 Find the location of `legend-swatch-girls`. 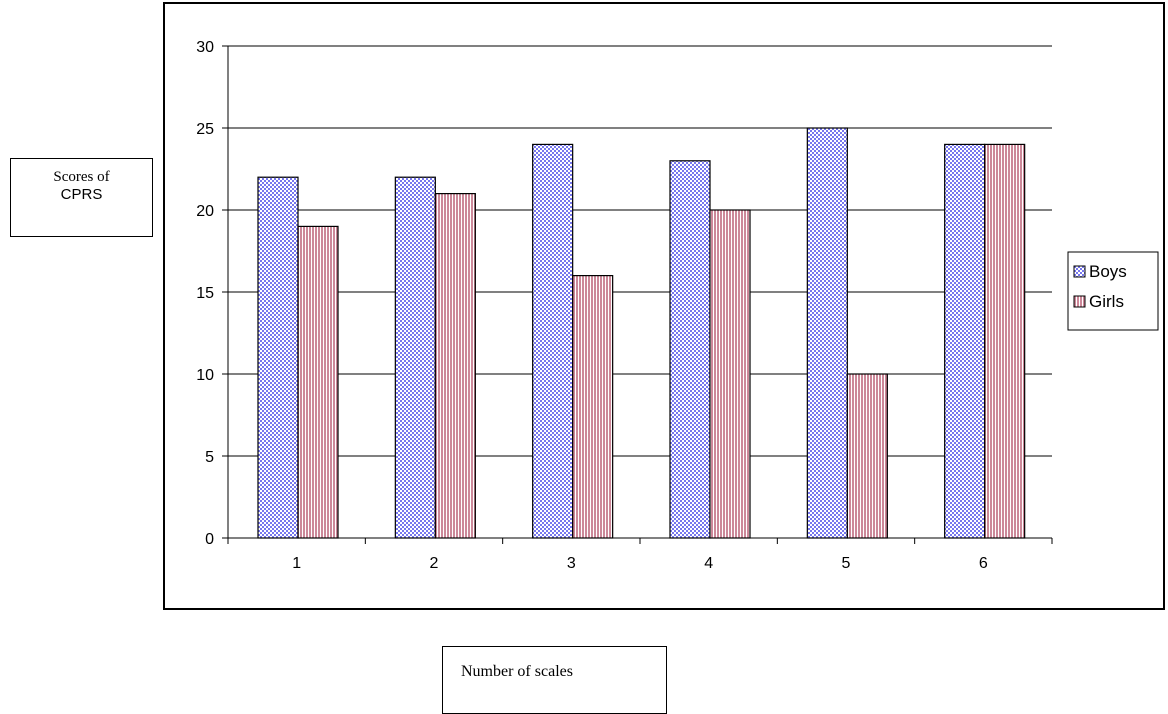

legend-swatch-girls is located at coordinates (1079, 301).